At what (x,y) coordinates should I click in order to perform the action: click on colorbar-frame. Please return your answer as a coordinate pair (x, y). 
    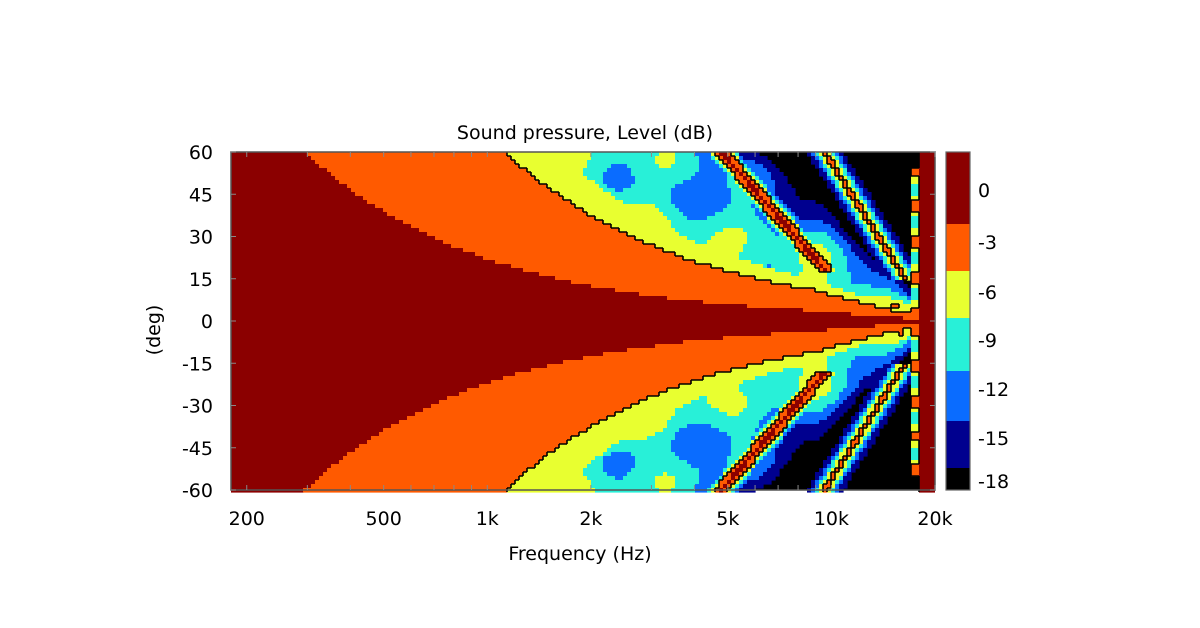
    Looking at the image, I should click on (958, 321).